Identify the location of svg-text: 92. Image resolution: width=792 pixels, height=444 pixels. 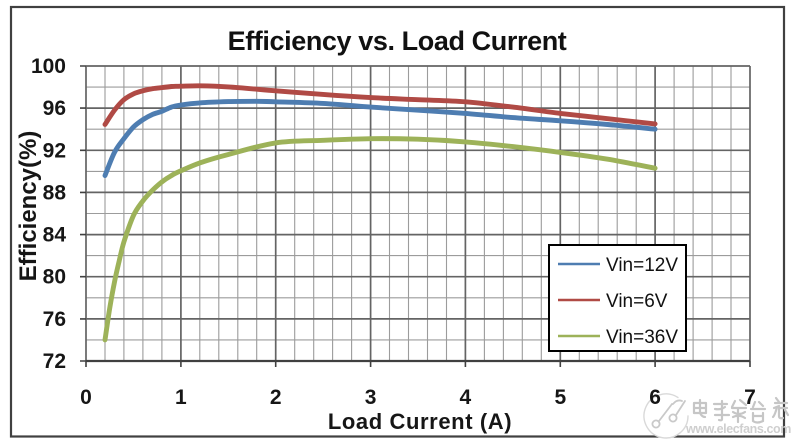
(54, 150).